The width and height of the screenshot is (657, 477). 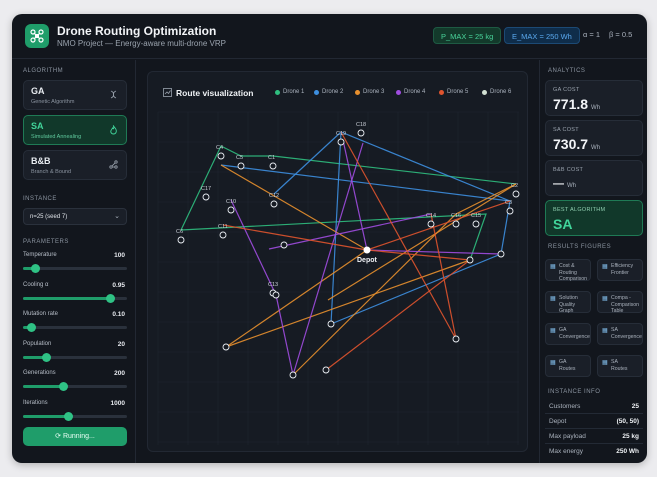 I want to click on figure-button: ▦ Solution Quality Graph, so click(x=568, y=302).